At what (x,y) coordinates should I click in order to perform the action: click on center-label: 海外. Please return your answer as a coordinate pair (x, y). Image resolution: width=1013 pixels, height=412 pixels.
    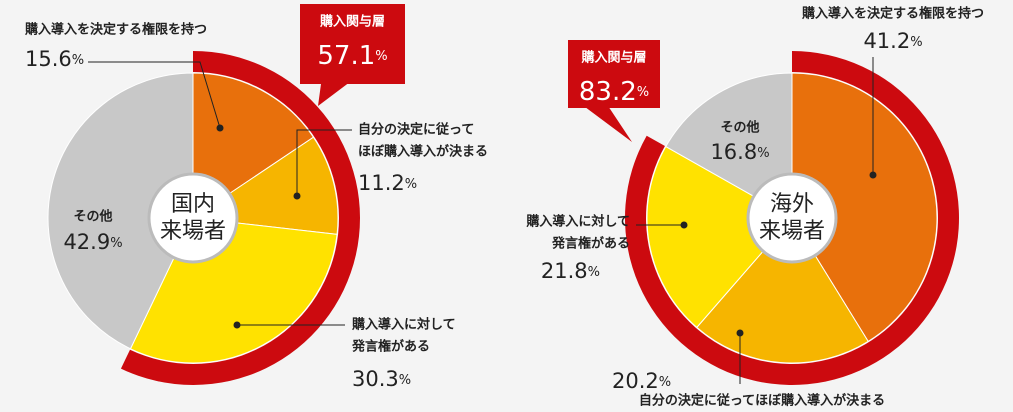
    Looking at the image, I should click on (792, 204).